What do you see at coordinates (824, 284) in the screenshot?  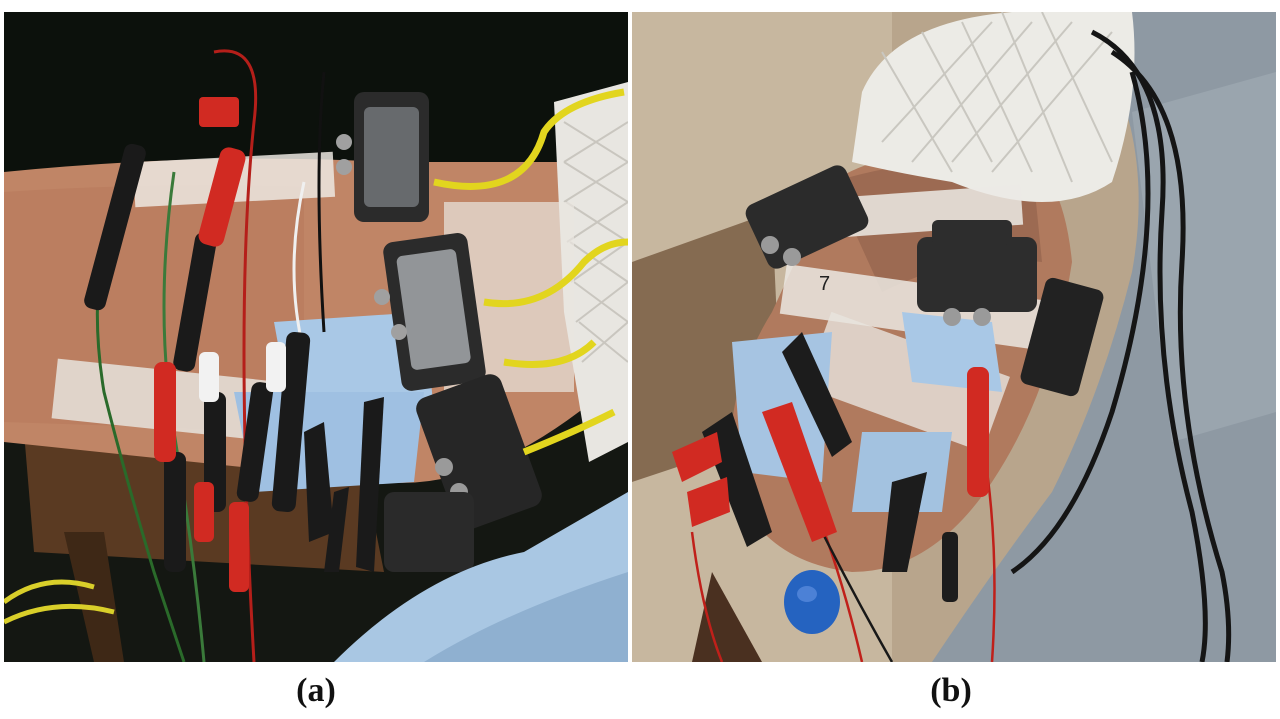 I see `svg-text: 7` at bounding box center [824, 284].